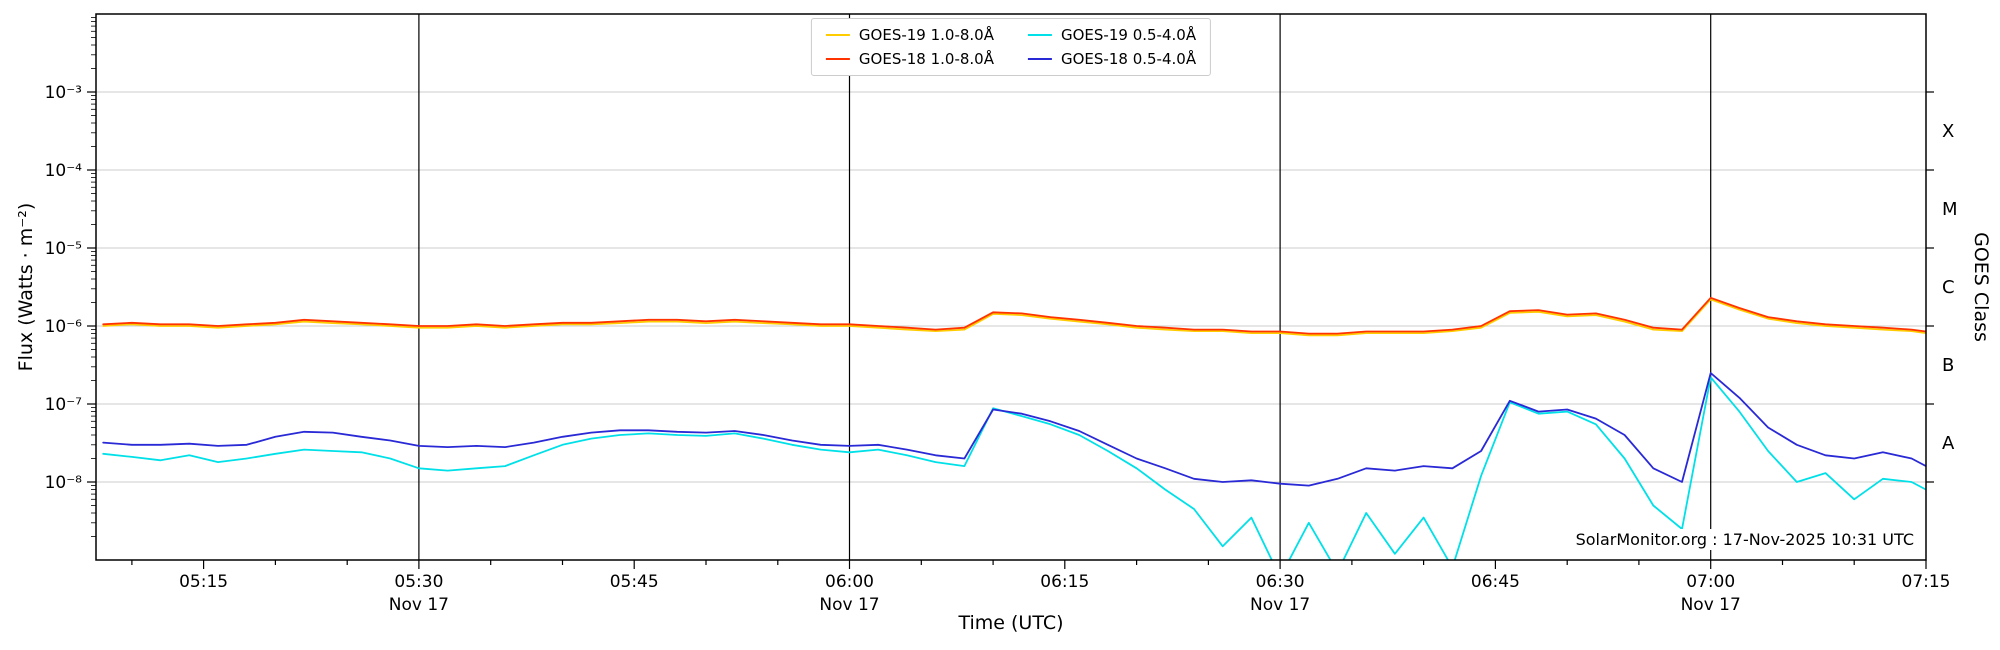  Describe the element at coordinates (1948, 365) in the screenshot. I see `goes-class-label: B` at that location.